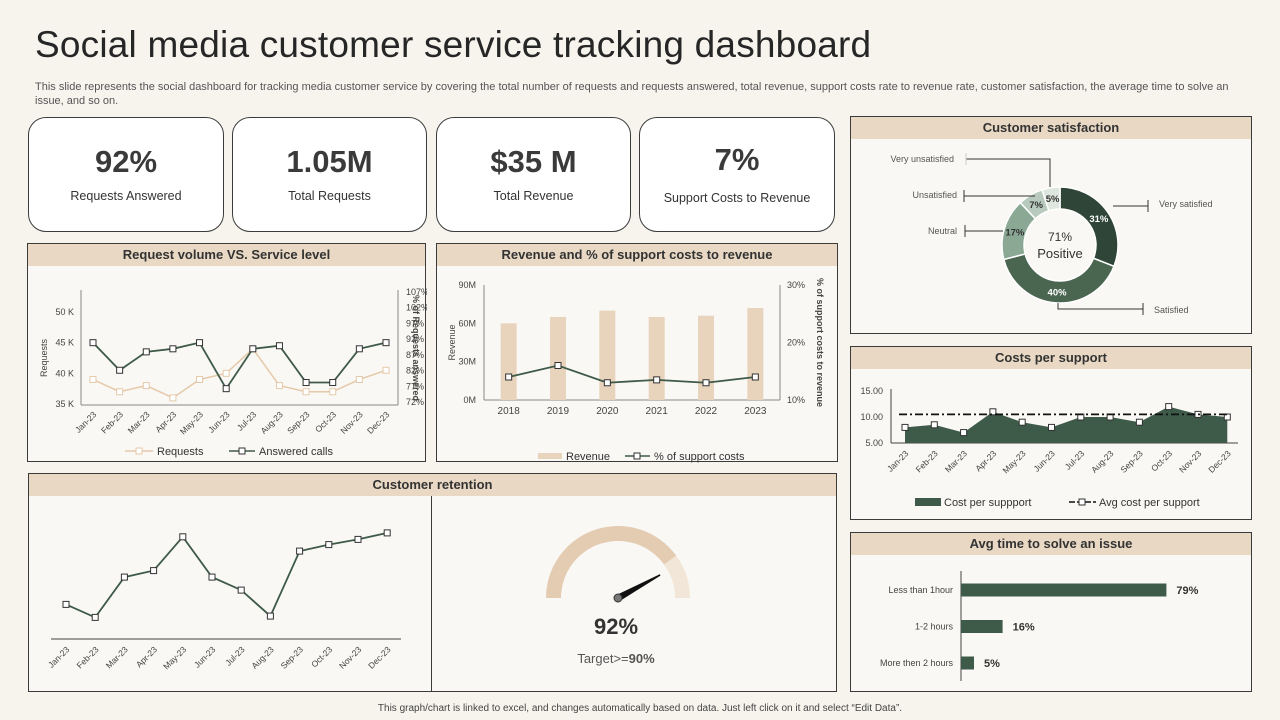  What do you see at coordinates (329, 161) in the screenshot?
I see `kpi-value: 1.05M` at bounding box center [329, 161].